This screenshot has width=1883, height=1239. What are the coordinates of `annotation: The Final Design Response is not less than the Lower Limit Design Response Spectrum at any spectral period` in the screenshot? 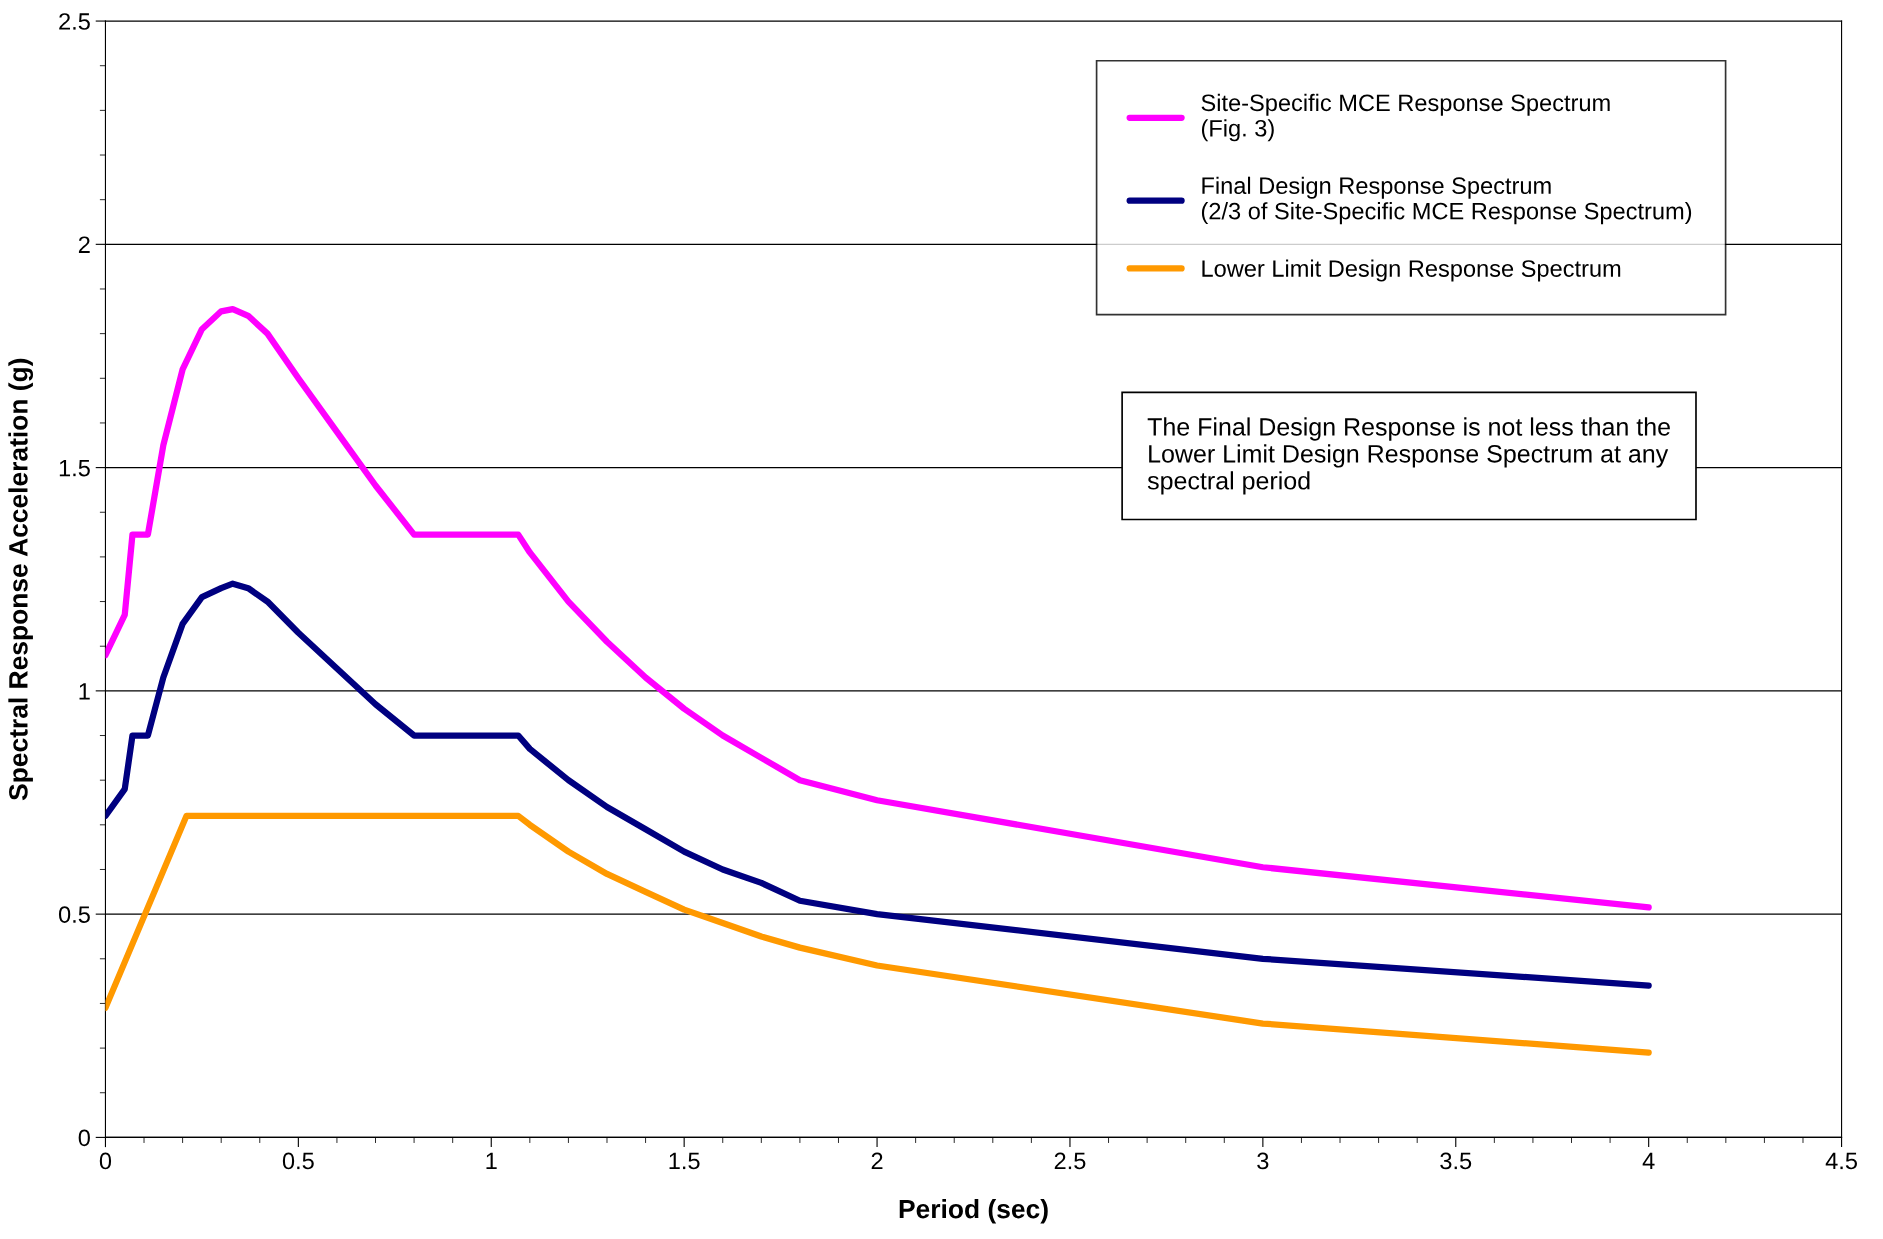 It's located at (1408, 456).